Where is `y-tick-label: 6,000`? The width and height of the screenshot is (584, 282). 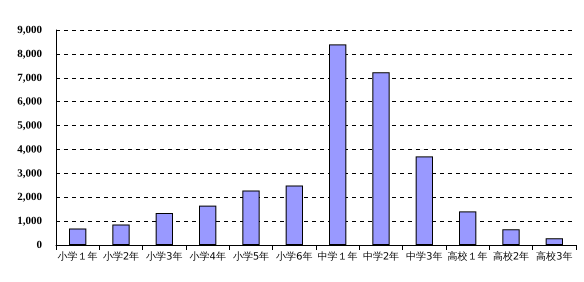
y-tick-label: 6,000 is located at coordinates (29, 102).